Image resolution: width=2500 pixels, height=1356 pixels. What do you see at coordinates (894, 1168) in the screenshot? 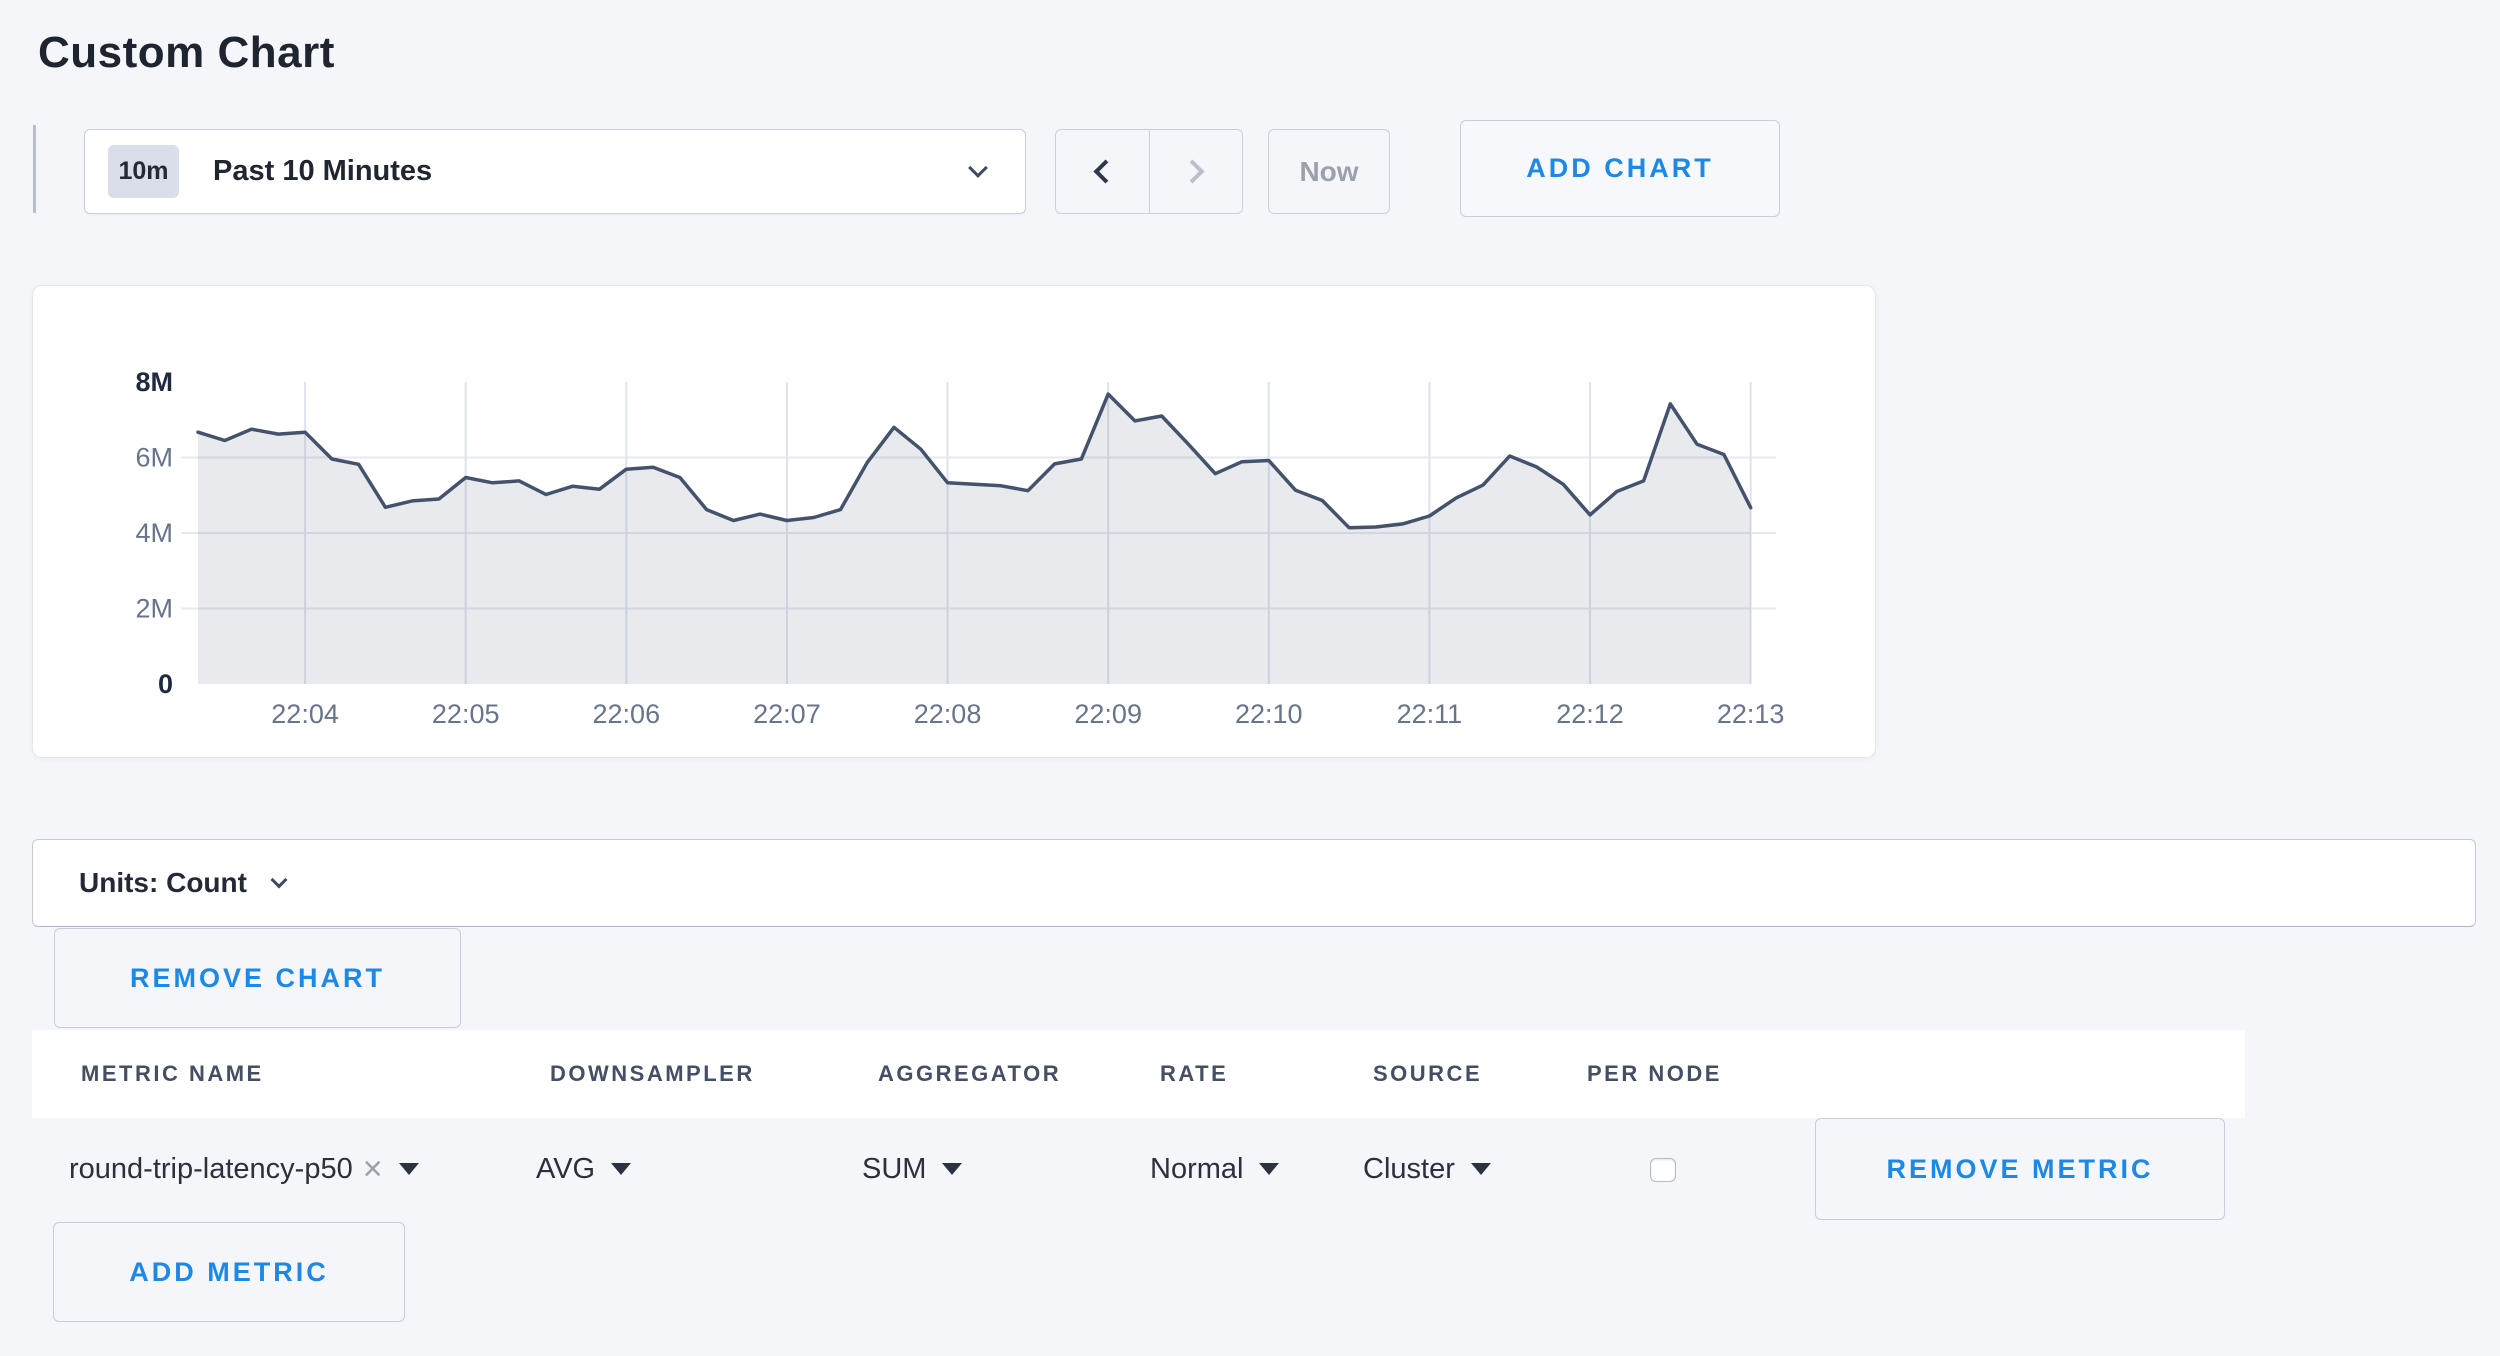
I see `aggregator-value: SUM` at bounding box center [894, 1168].